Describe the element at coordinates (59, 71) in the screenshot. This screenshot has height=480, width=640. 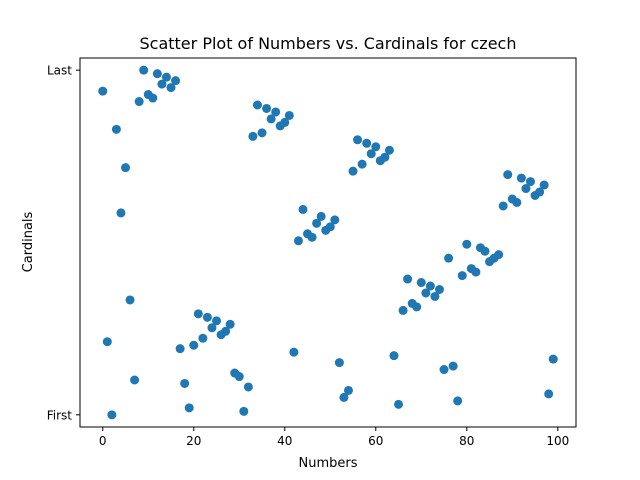
I see `y-tick-label: Last` at that location.